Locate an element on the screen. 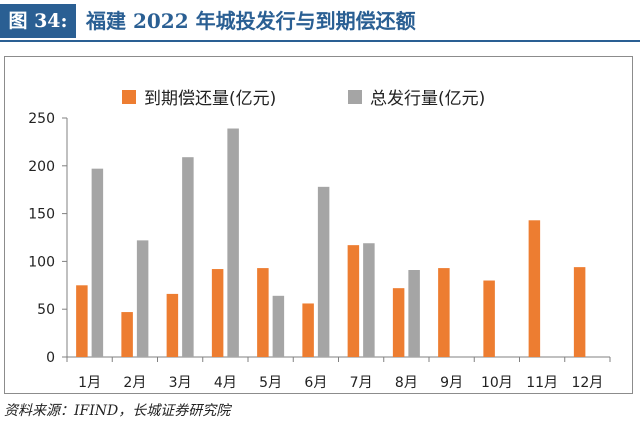 Image resolution: width=640 pixels, height=428 pixels. x-tick-label: 3月 is located at coordinates (180, 383).